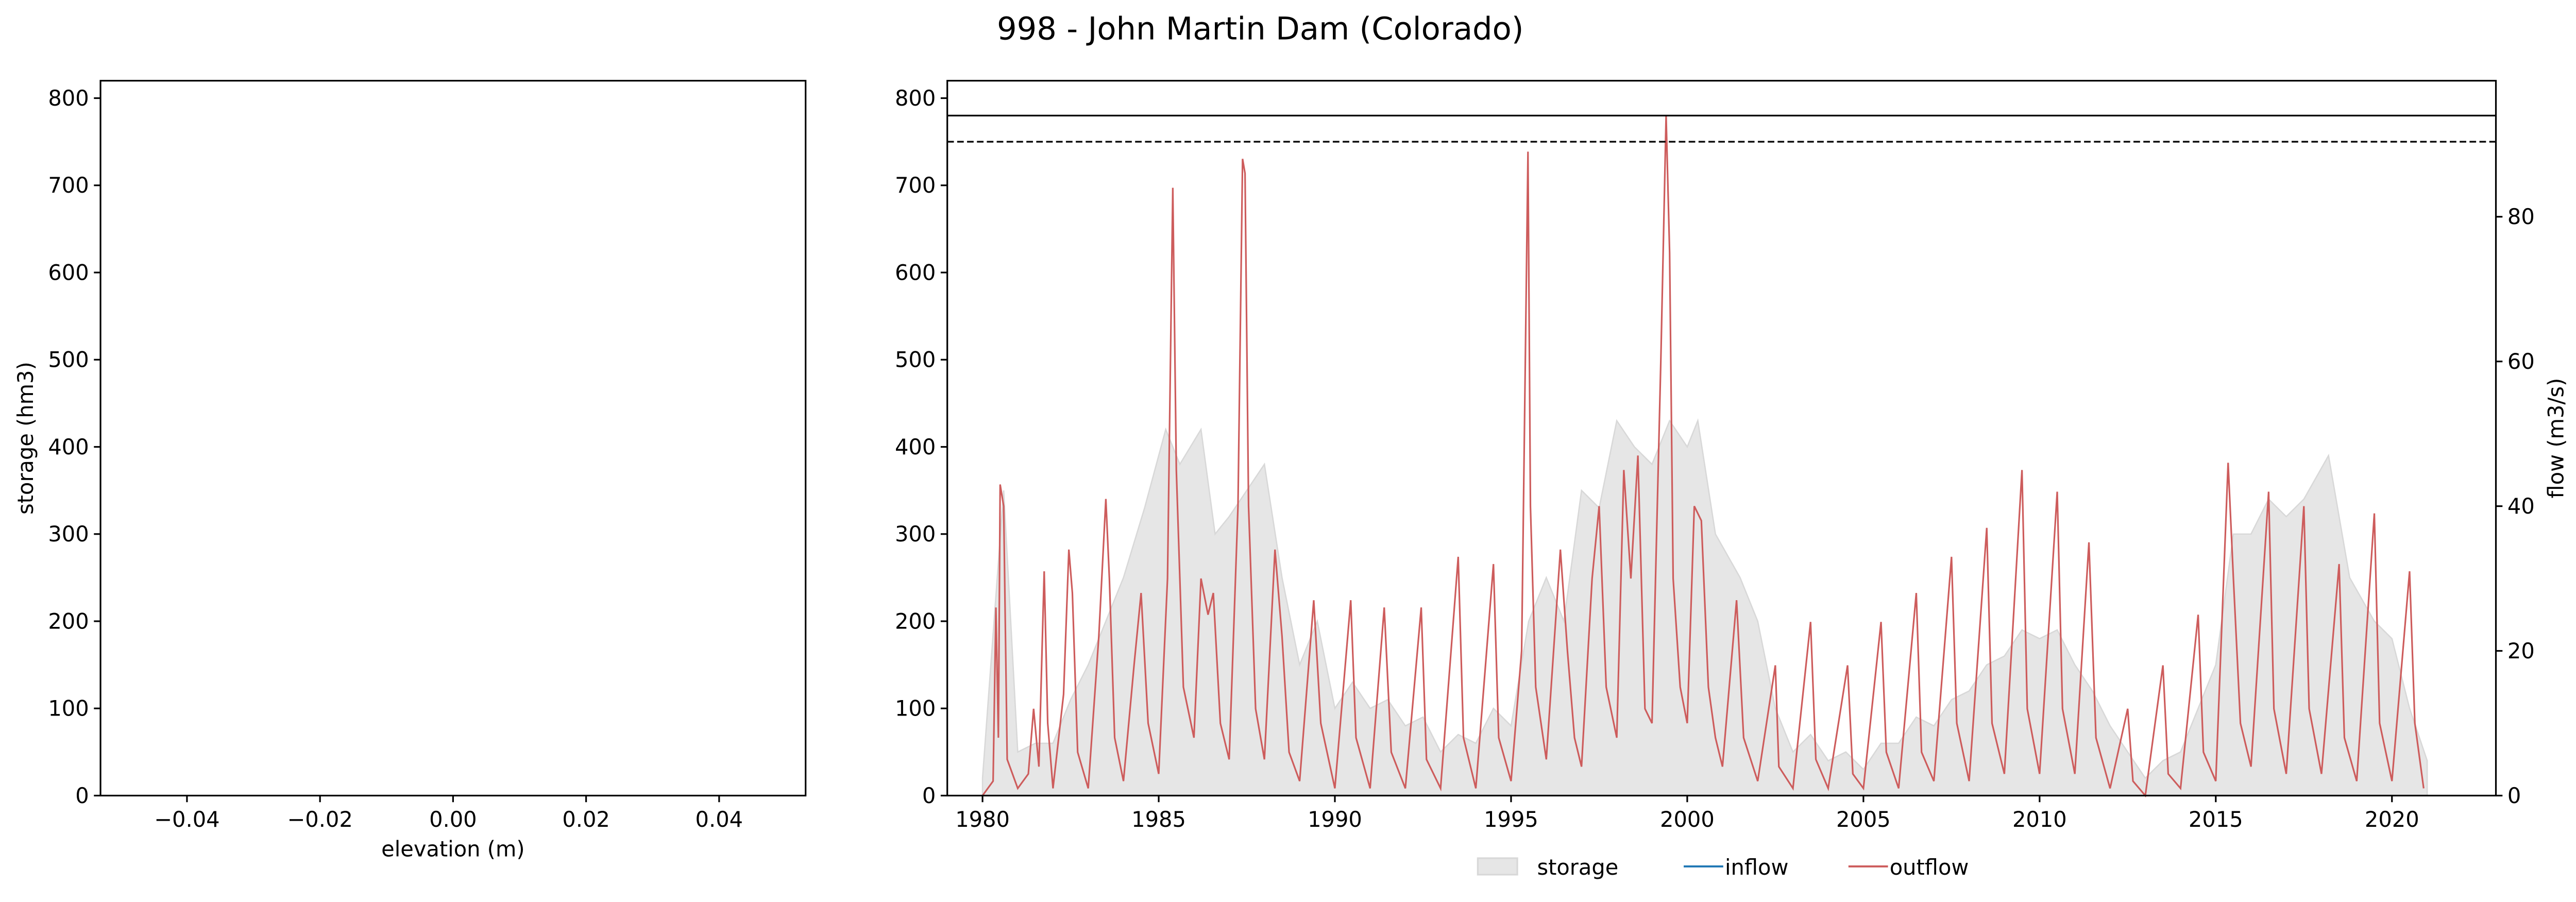  I want to click on x-tick-label: −0.02, so click(319, 819).